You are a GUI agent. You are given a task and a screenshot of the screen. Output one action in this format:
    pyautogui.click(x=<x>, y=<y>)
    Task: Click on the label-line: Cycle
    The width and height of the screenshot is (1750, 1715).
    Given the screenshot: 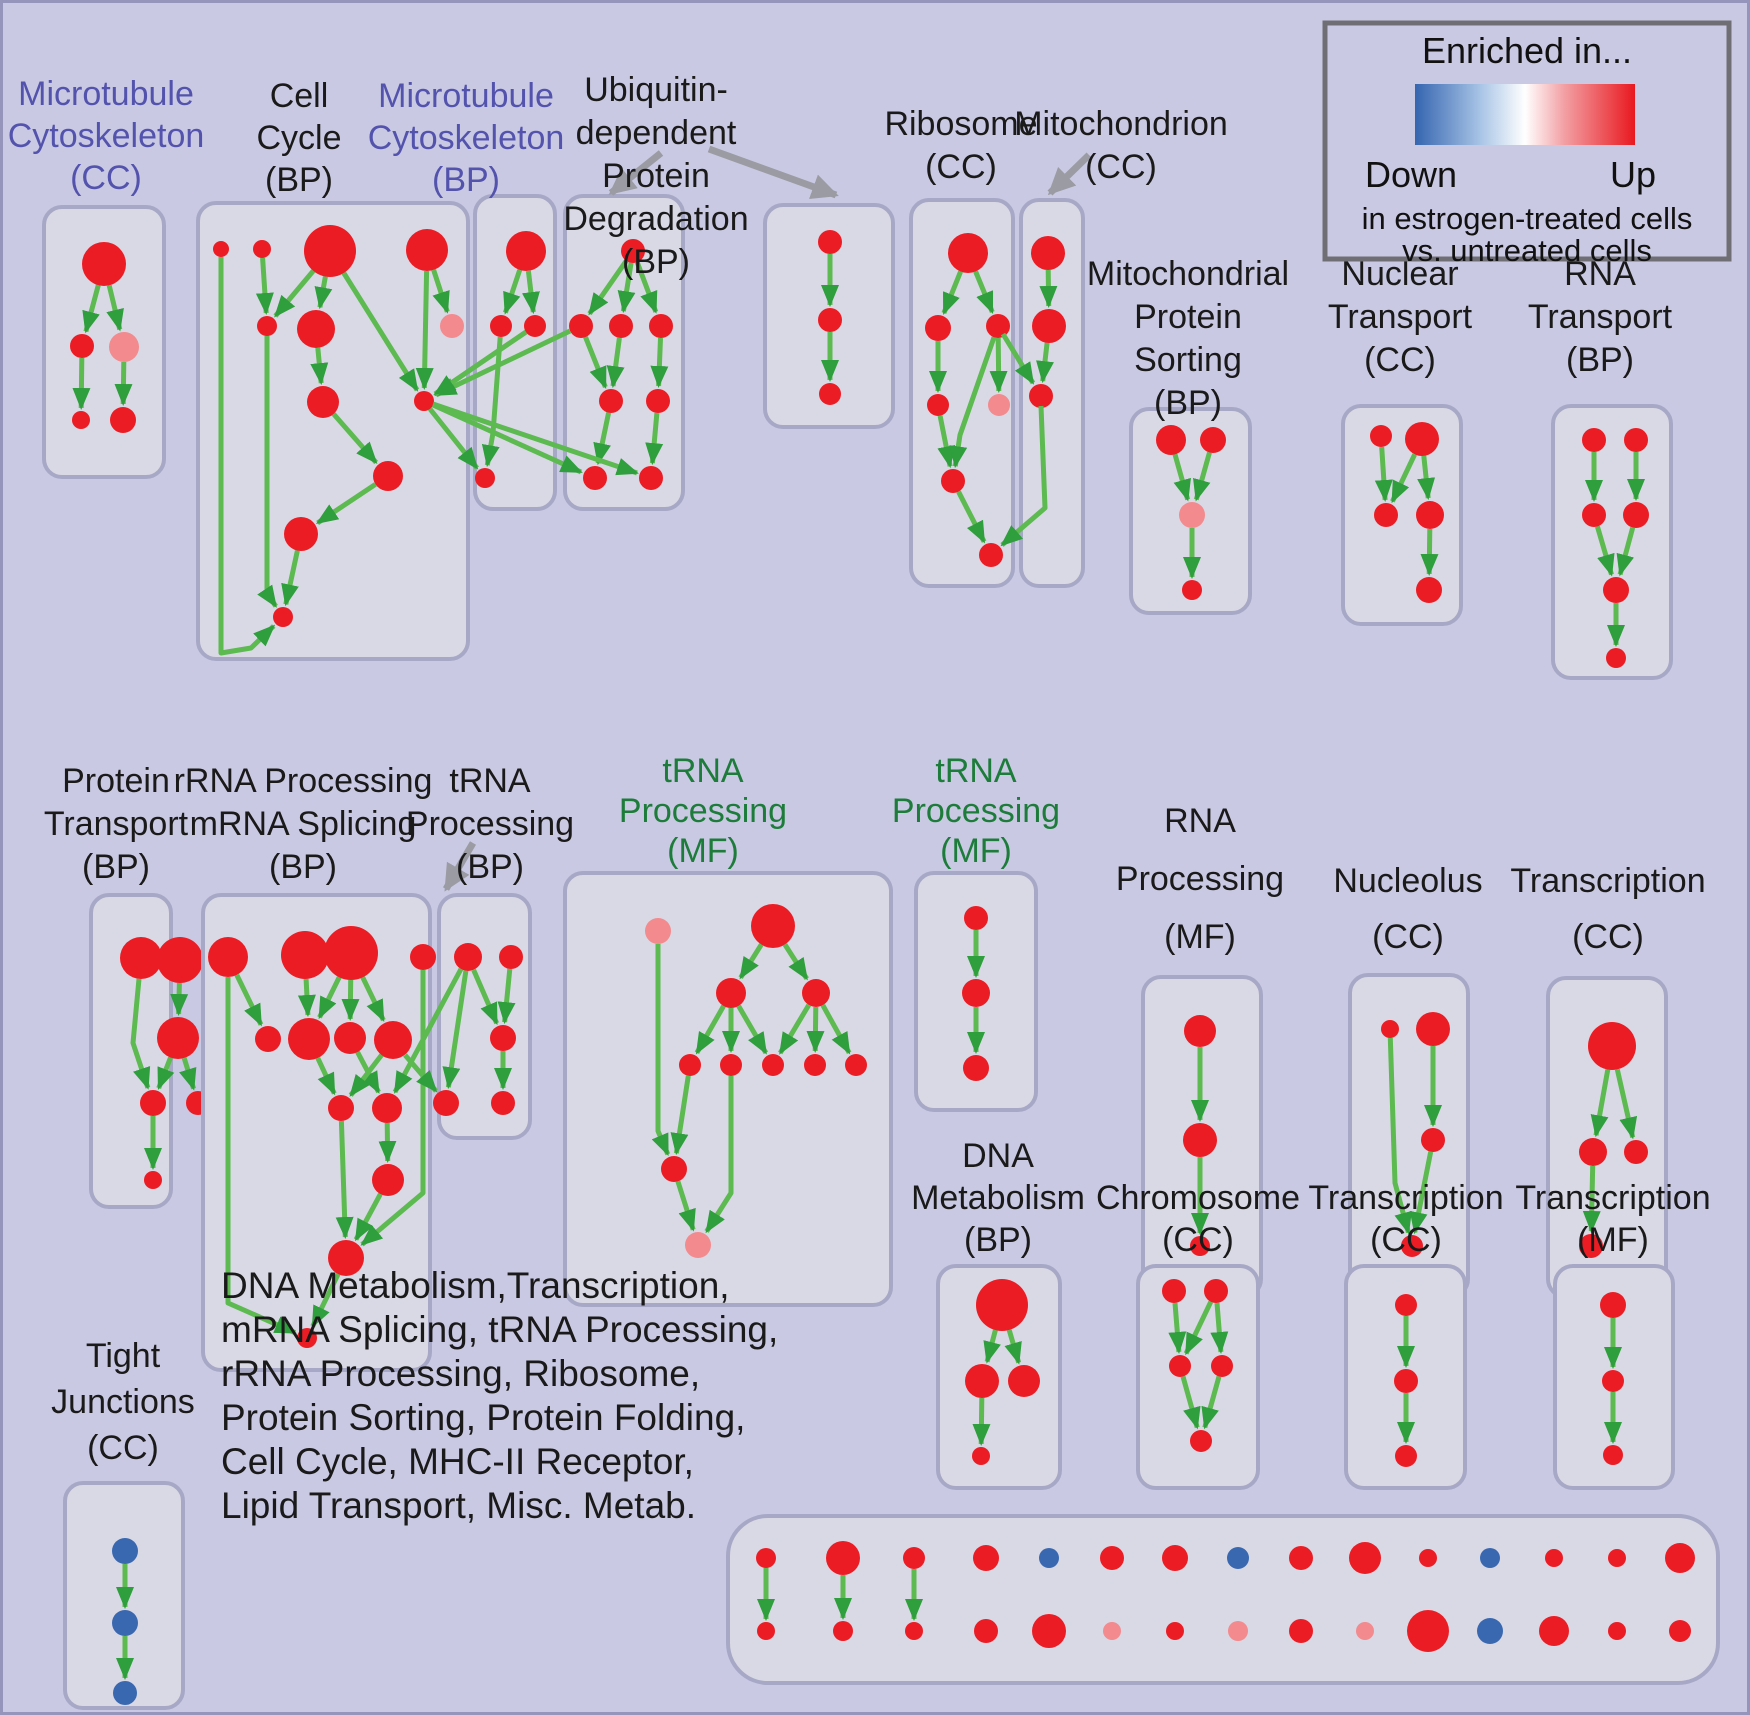 What is the action you would take?
    pyautogui.click(x=298, y=138)
    